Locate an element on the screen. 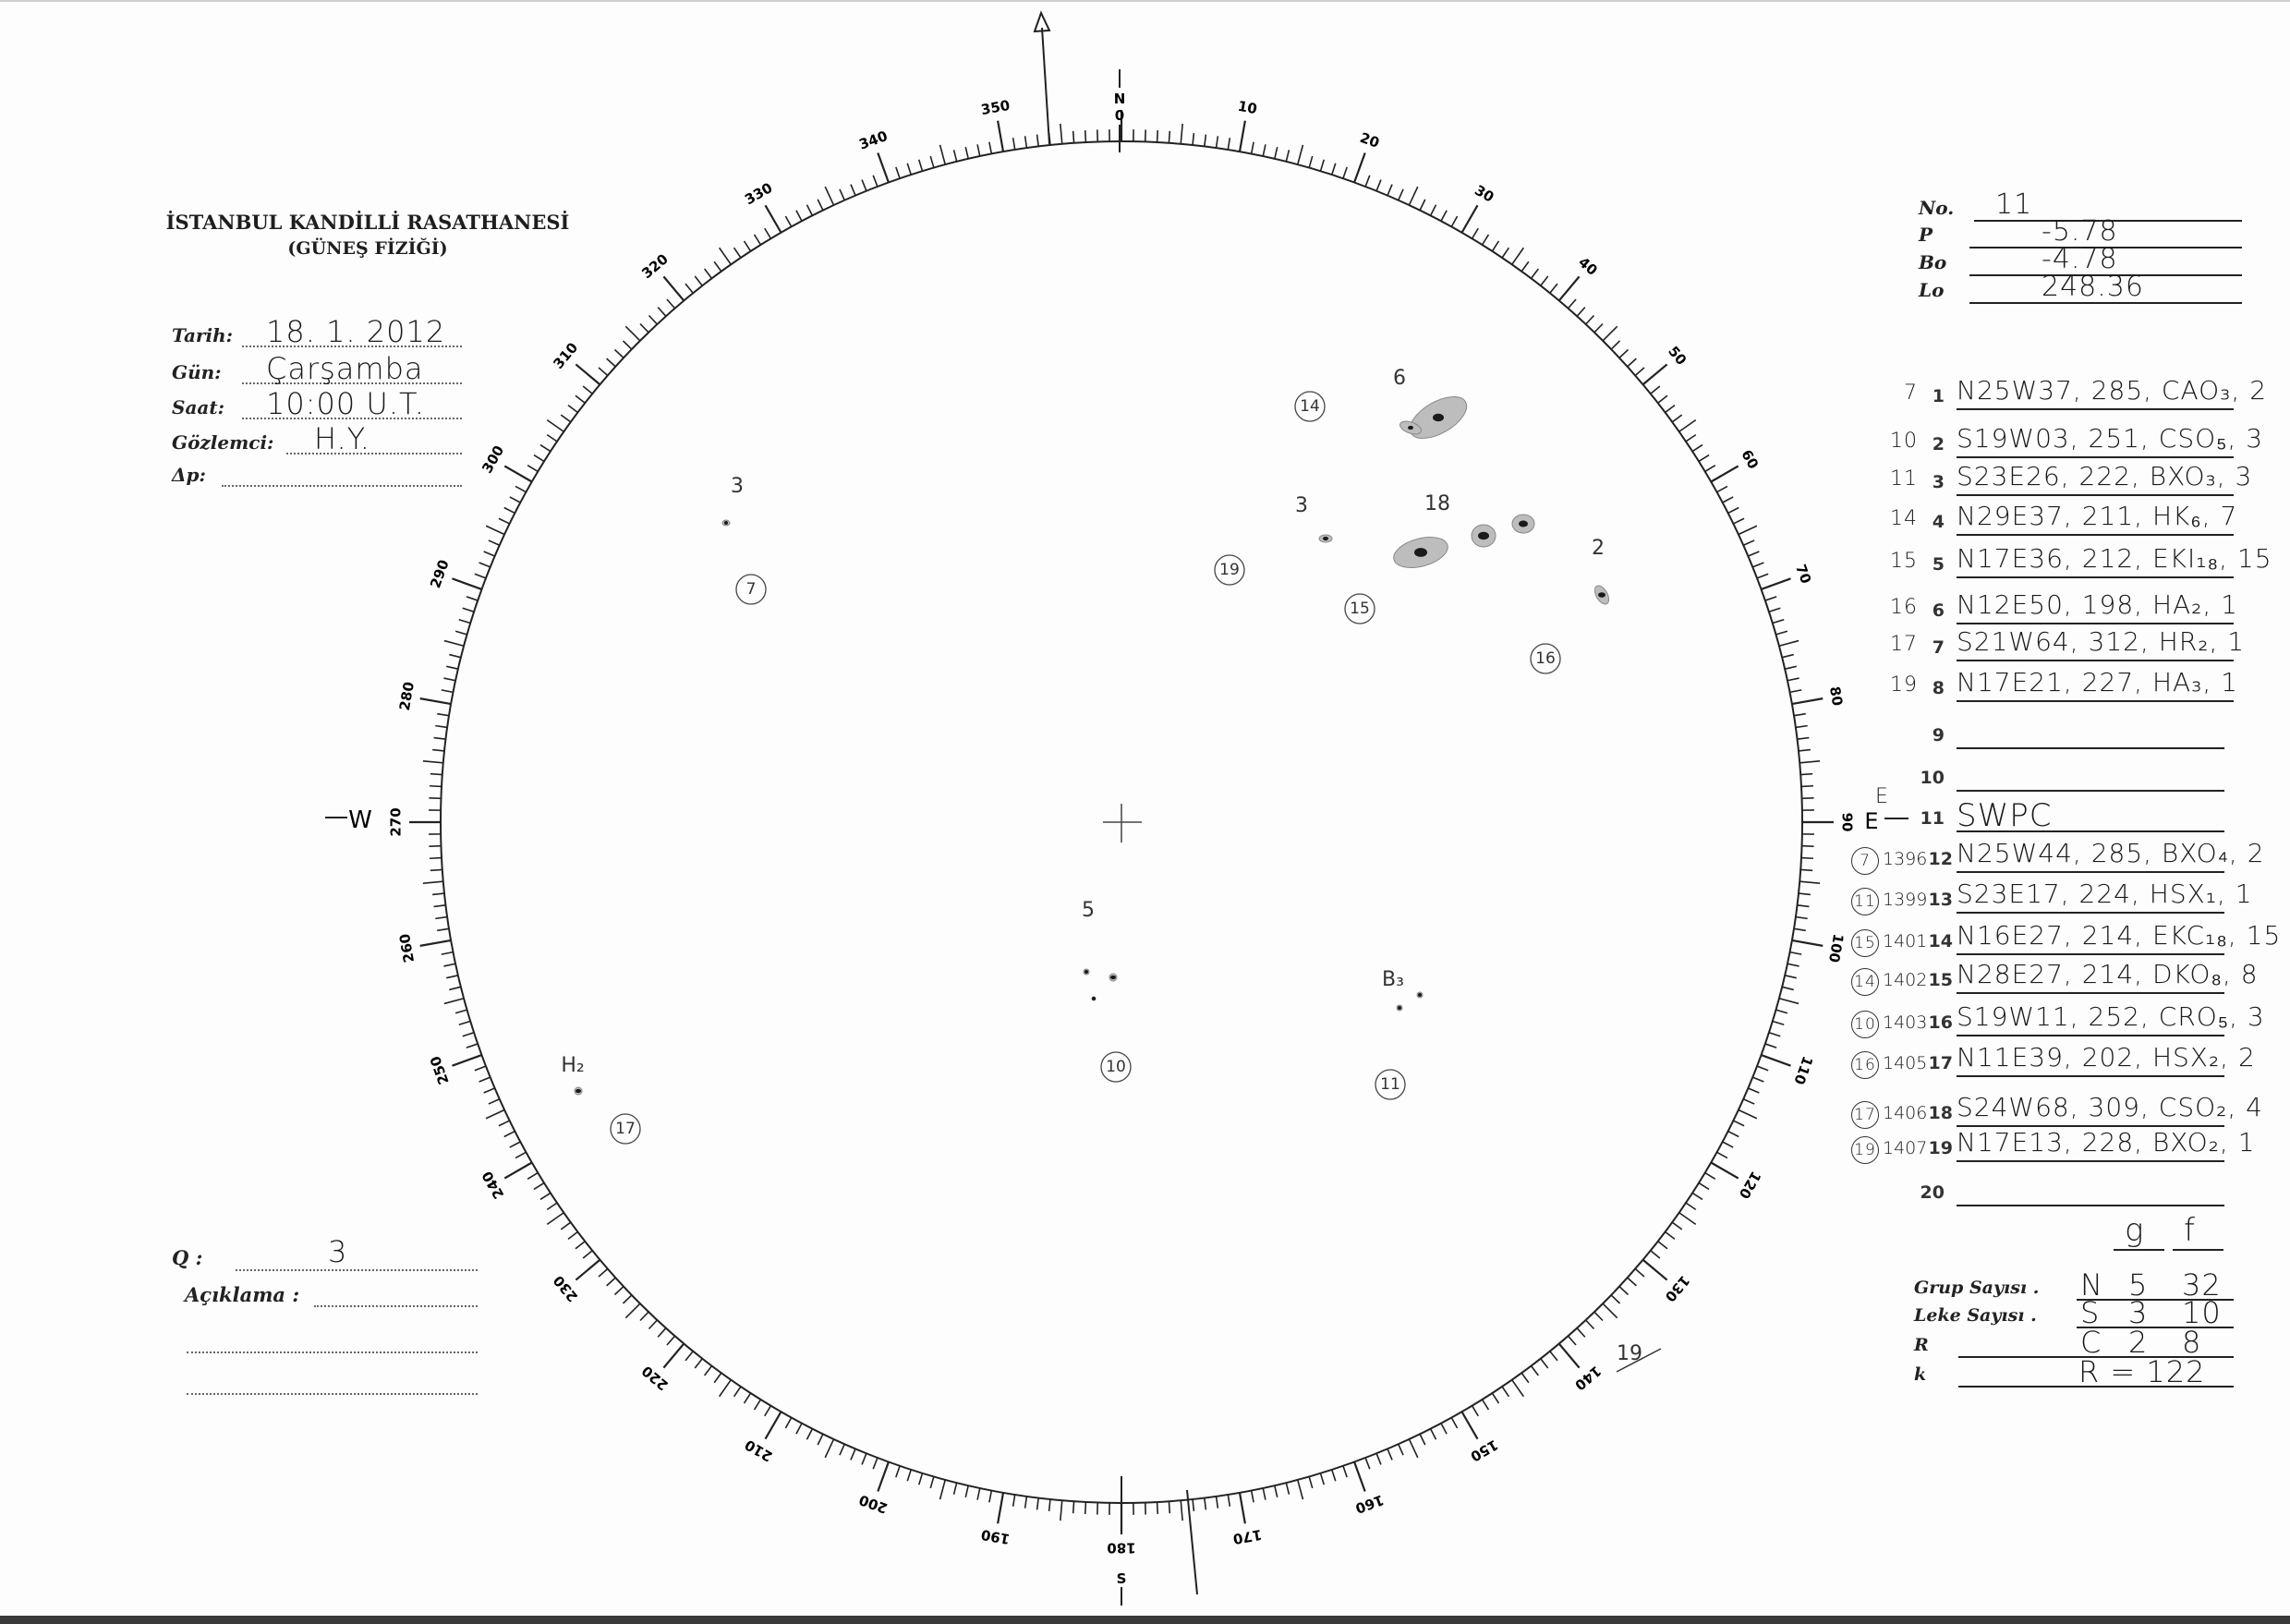 This screenshot has height=1624, width=2290. group-ref: 11 is located at coordinates (1904, 479).